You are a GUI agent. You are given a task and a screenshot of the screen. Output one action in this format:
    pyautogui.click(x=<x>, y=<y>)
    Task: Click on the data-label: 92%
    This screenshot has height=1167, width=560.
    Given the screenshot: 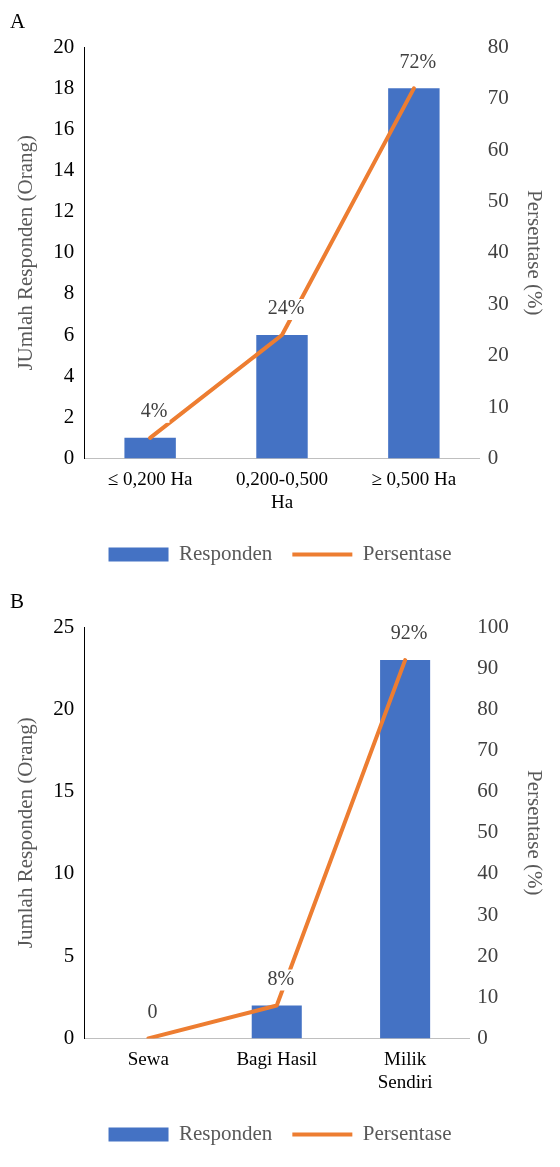 What is the action you would take?
    pyautogui.click(x=409, y=632)
    